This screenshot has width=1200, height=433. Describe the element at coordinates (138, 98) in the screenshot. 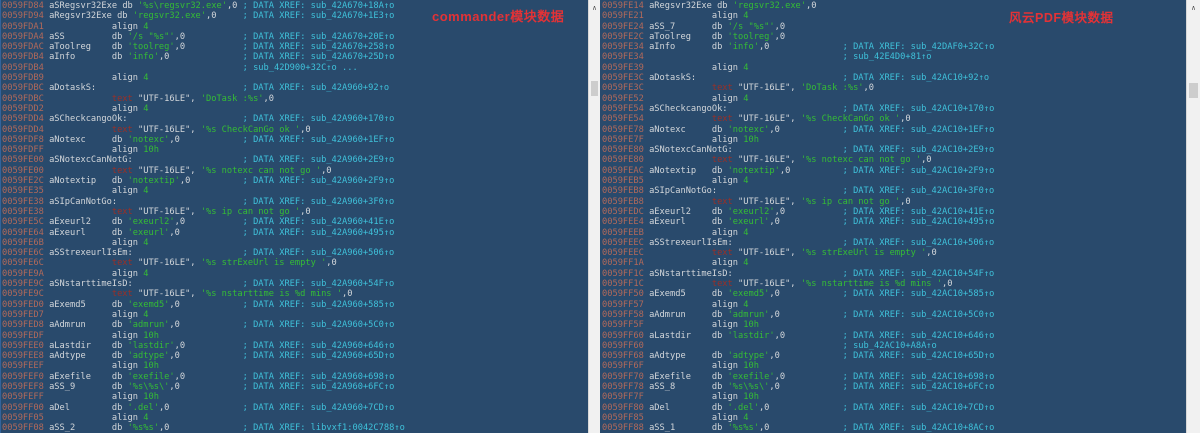

I see `asm-line: 0059FDBC text "UTF-16LE", 'DoTask :%s',0` at that location.